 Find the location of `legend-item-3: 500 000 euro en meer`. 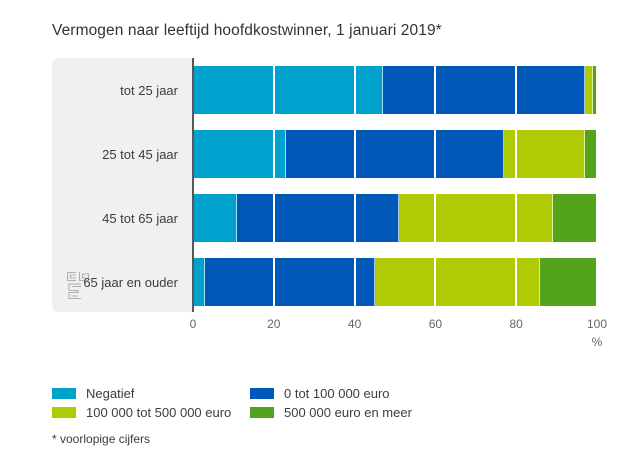

legend-item-3: 500 000 euro en meer is located at coordinates (331, 412).